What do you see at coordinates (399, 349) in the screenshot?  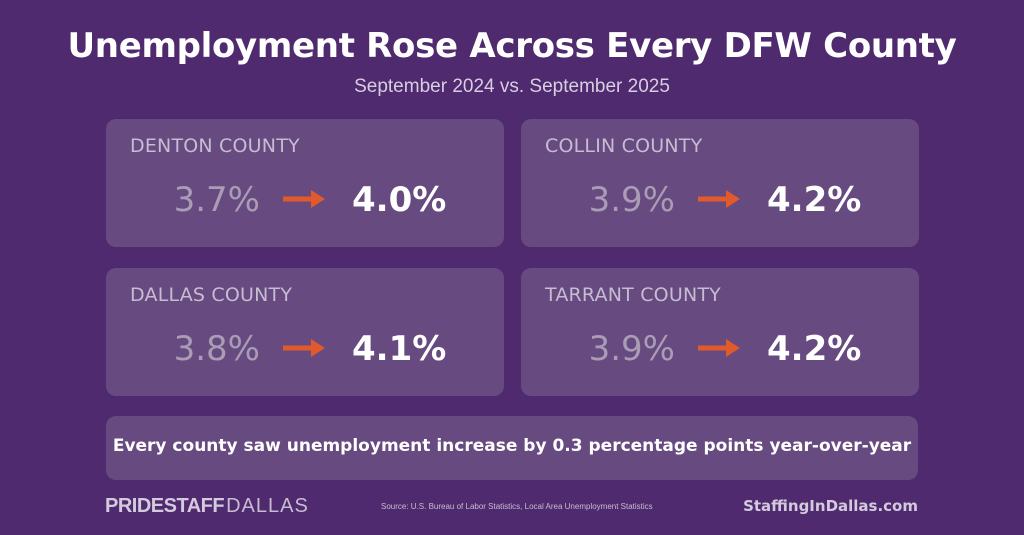 I see `rate-2025: 4.1%` at bounding box center [399, 349].